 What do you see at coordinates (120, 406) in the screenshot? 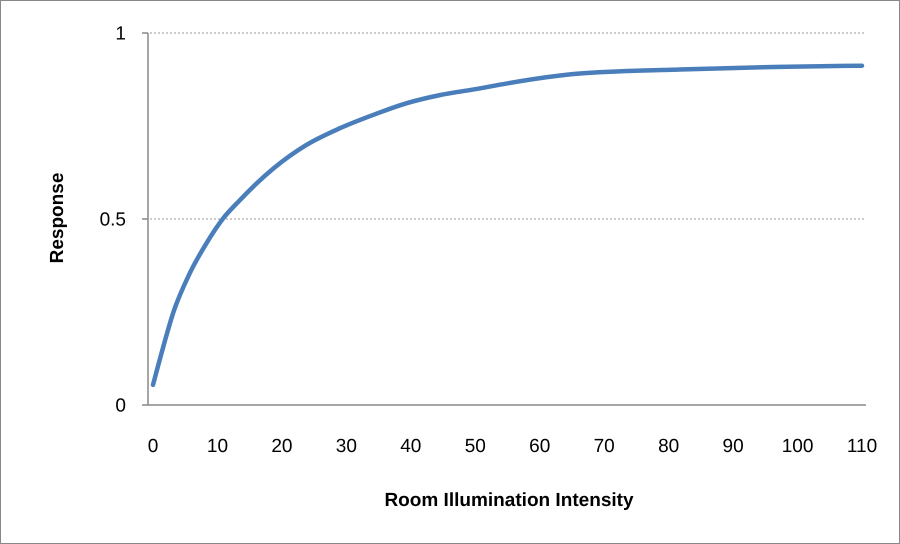
I see `y-tick-label: 0` at bounding box center [120, 406].